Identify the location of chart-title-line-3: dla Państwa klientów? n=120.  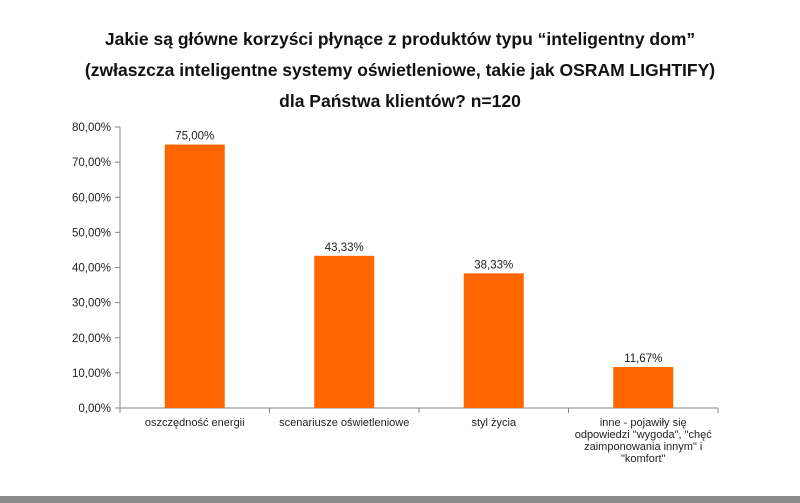
(400, 101).